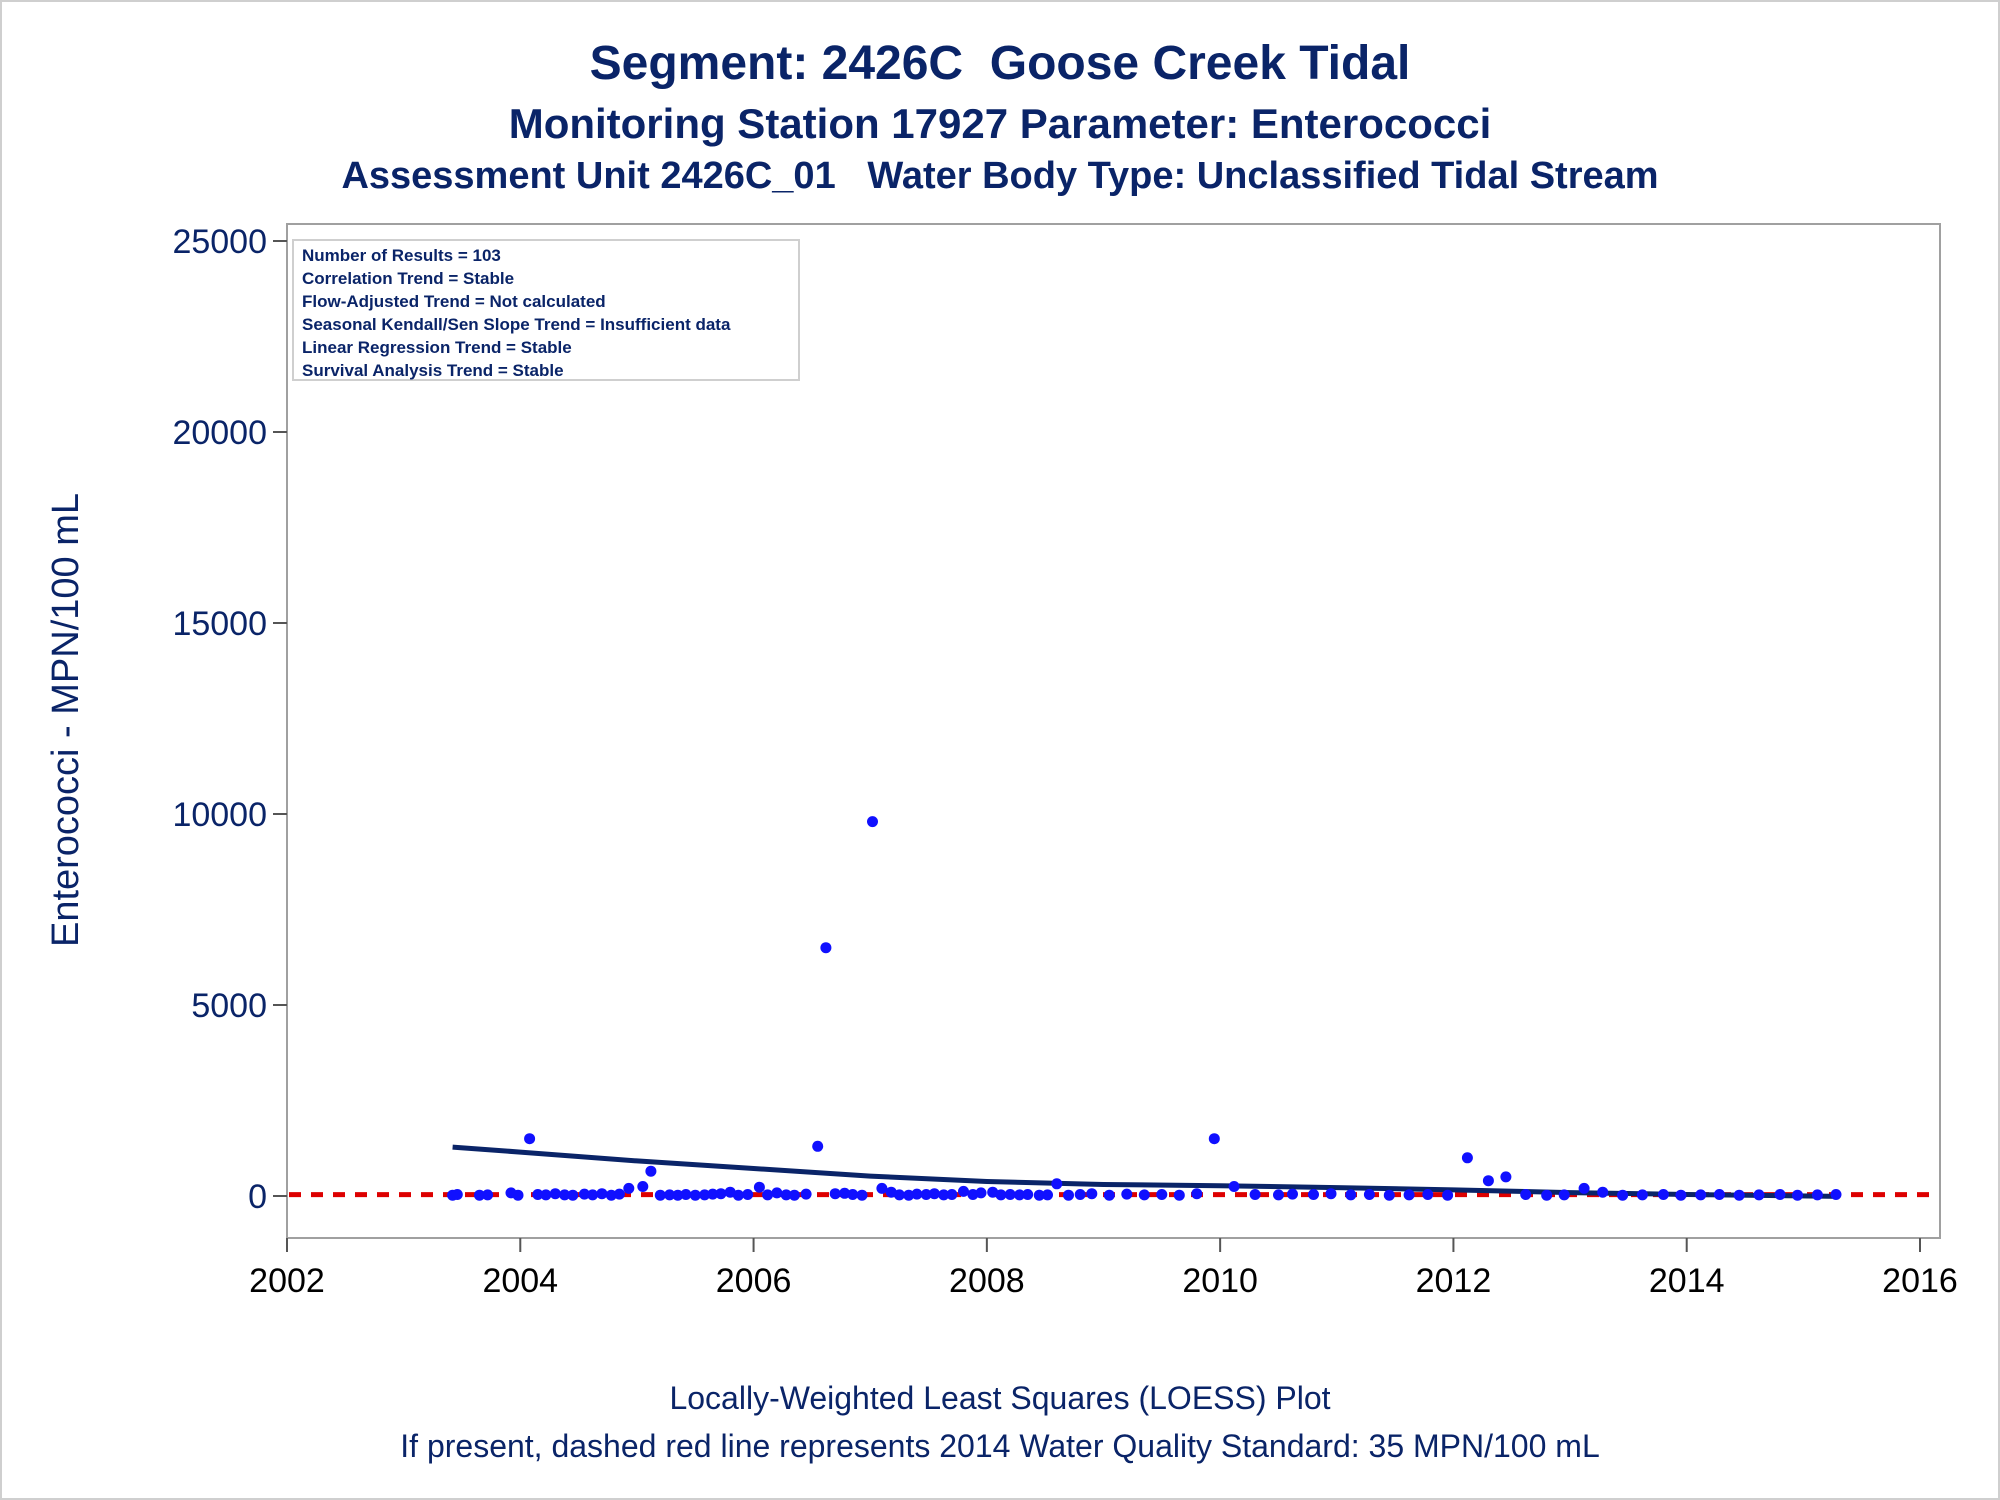  What do you see at coordinates (257, 1197) in the screenshot?
I see `y-tick-label: 0` at bounding box center [257, 1197].